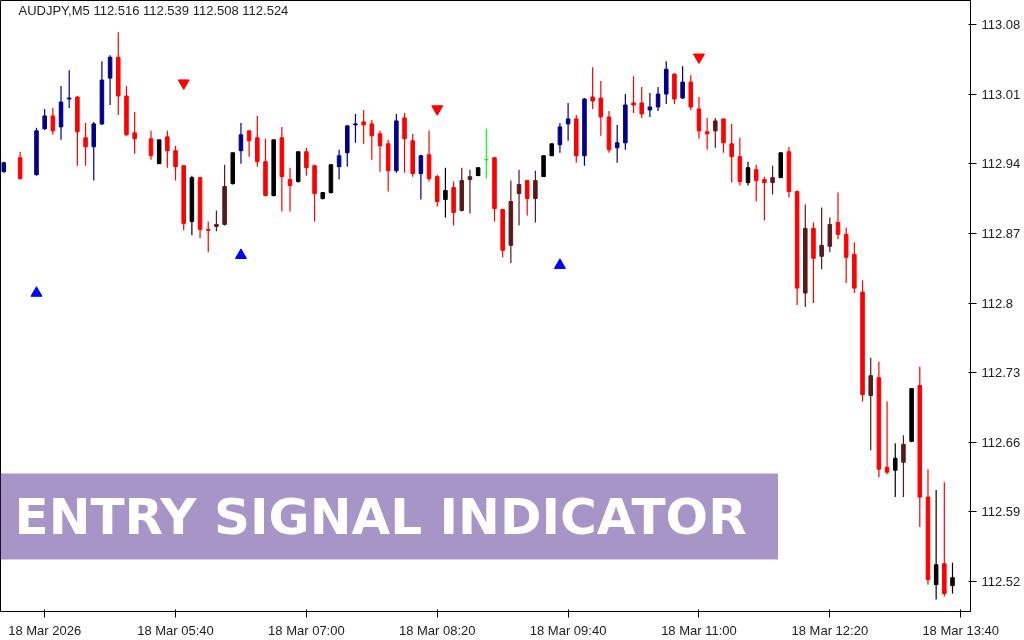 This screenshot has height=640, width=1024. I want to click on y-tick-label: 113.01, so click(1001, 94).